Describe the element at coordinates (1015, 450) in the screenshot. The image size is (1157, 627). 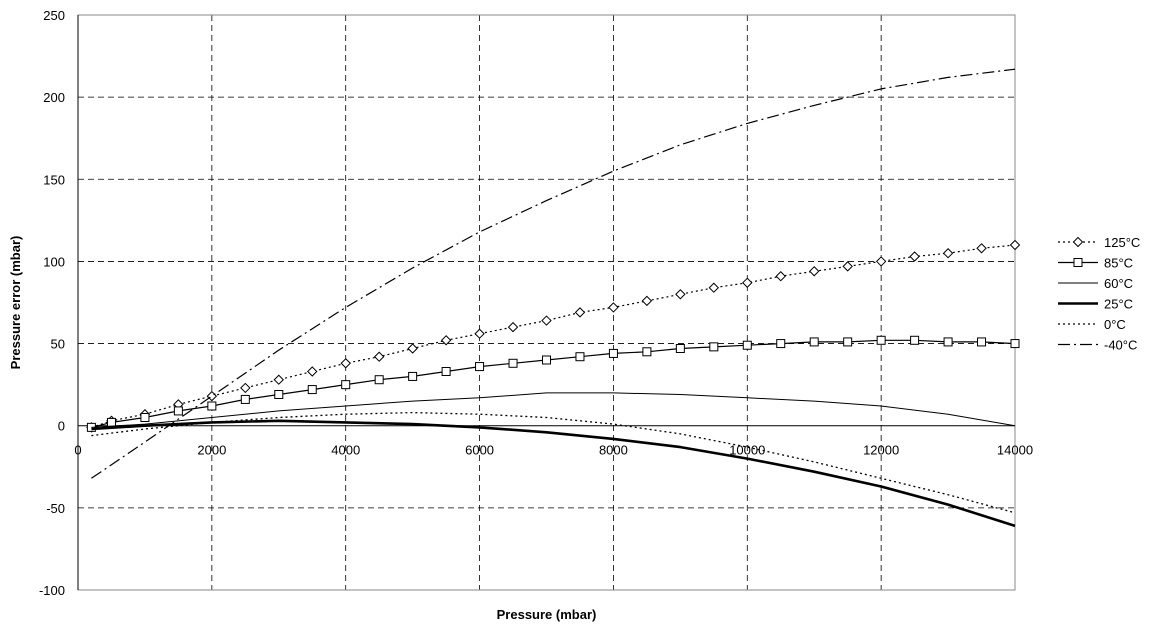
I see `x-tick-label: 14000` at that location.